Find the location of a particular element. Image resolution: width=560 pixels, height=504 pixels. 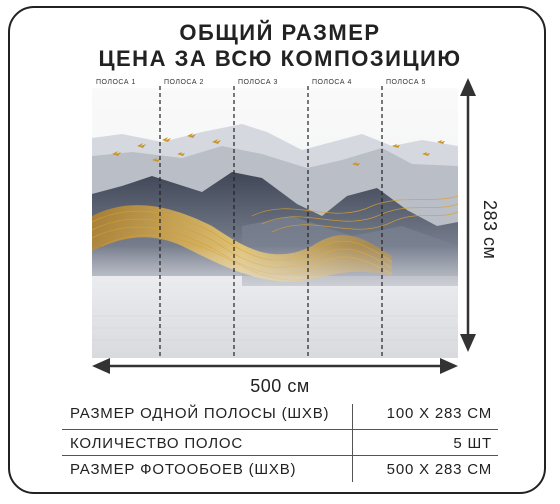

spec-strip-size-value: 100 Х 283 СМ is located at coordinates (439, 413).